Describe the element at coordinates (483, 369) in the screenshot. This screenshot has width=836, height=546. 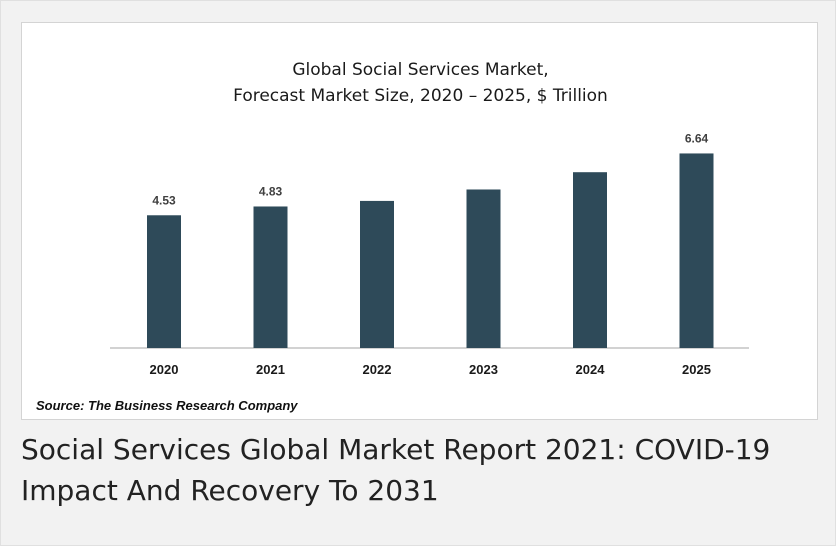
I see `x-tick-label-2023: 2023` at that location.